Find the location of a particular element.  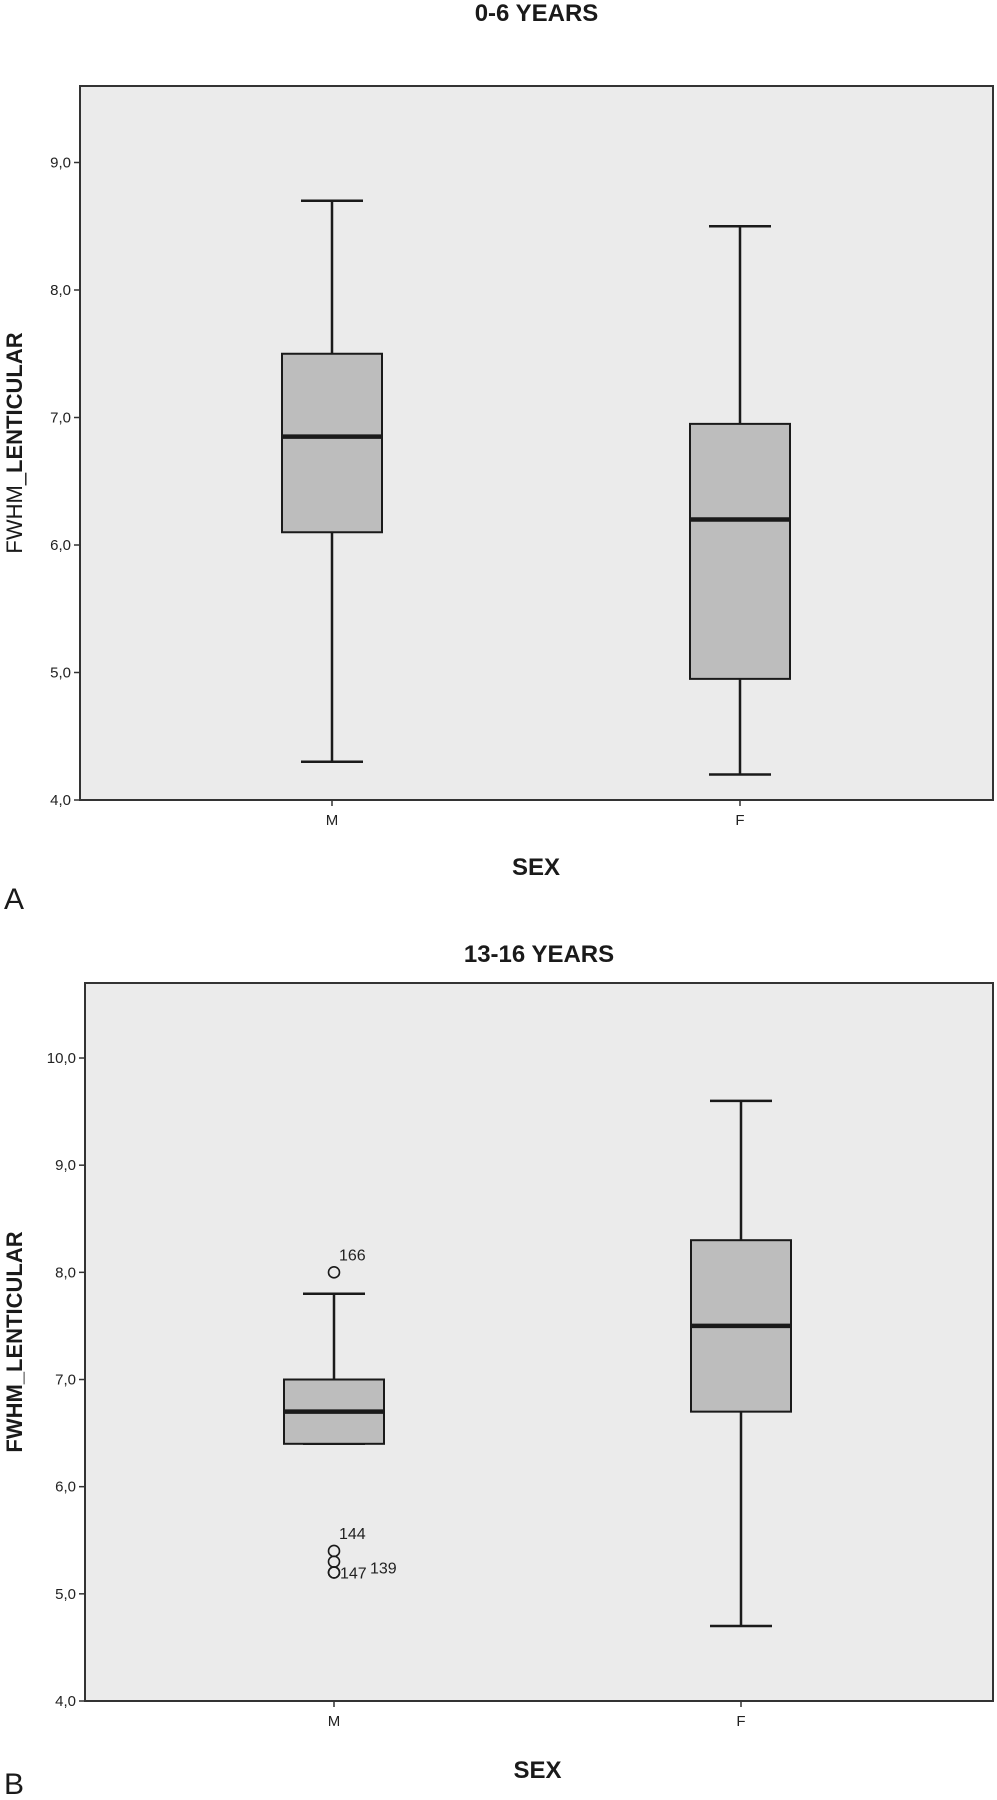

panel-label: B is located at coordinates (14, 1784).